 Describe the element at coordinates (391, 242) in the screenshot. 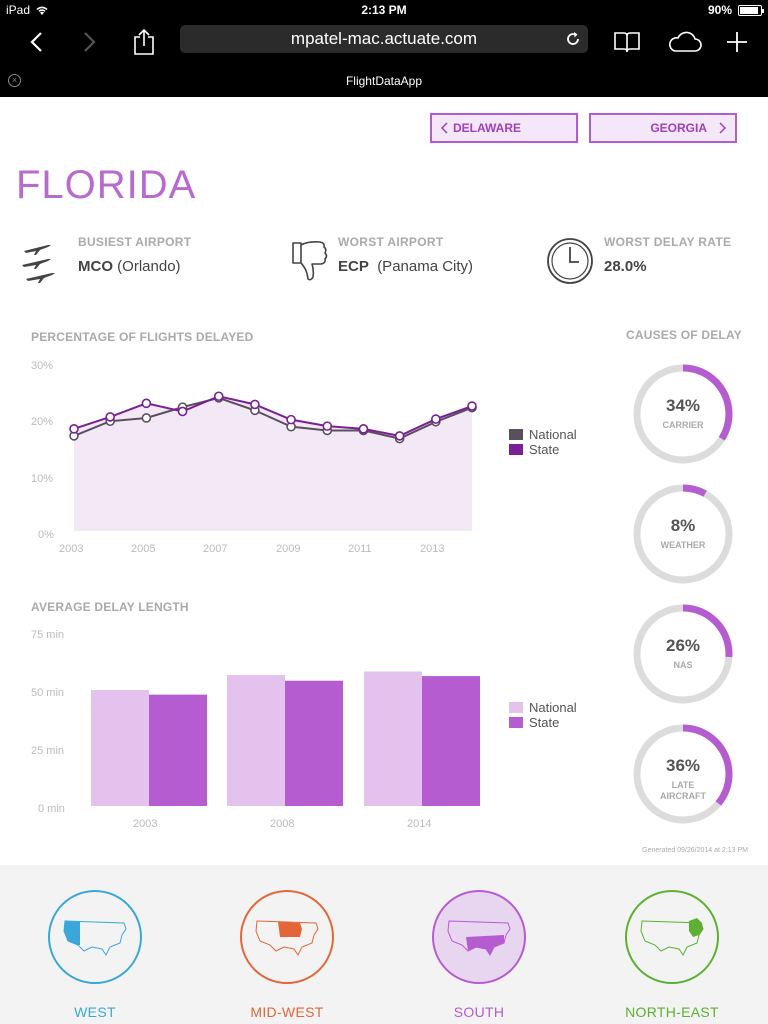

I see `worst-airport-label: WORST AIRPORT` at that location.